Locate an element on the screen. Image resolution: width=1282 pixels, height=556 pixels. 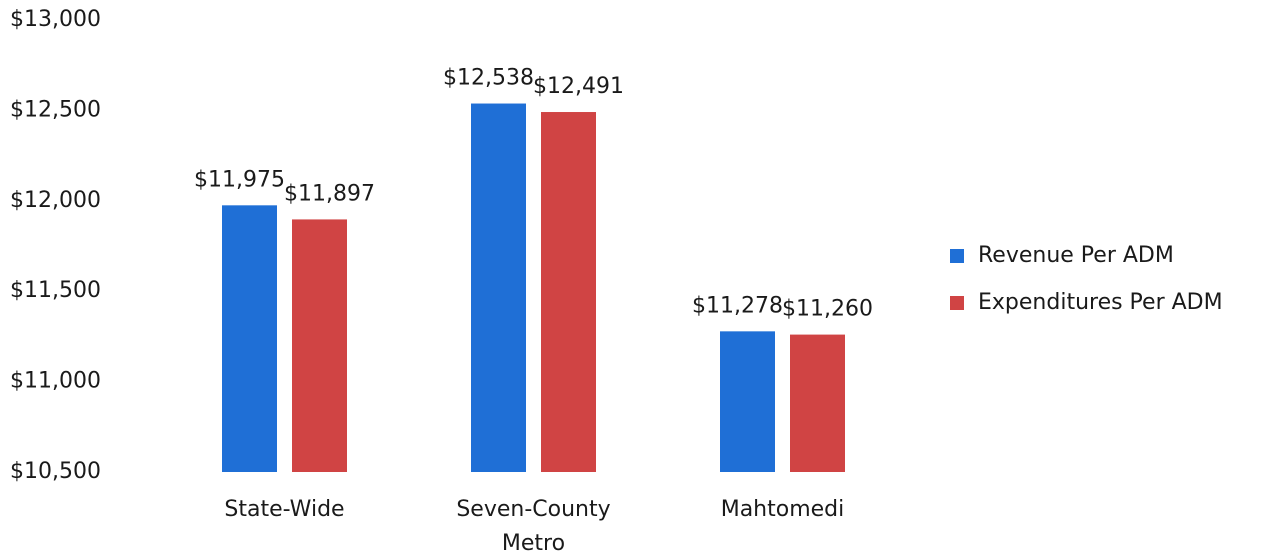
y-tick-label: $12,500 is located at coordinates (55, 109).